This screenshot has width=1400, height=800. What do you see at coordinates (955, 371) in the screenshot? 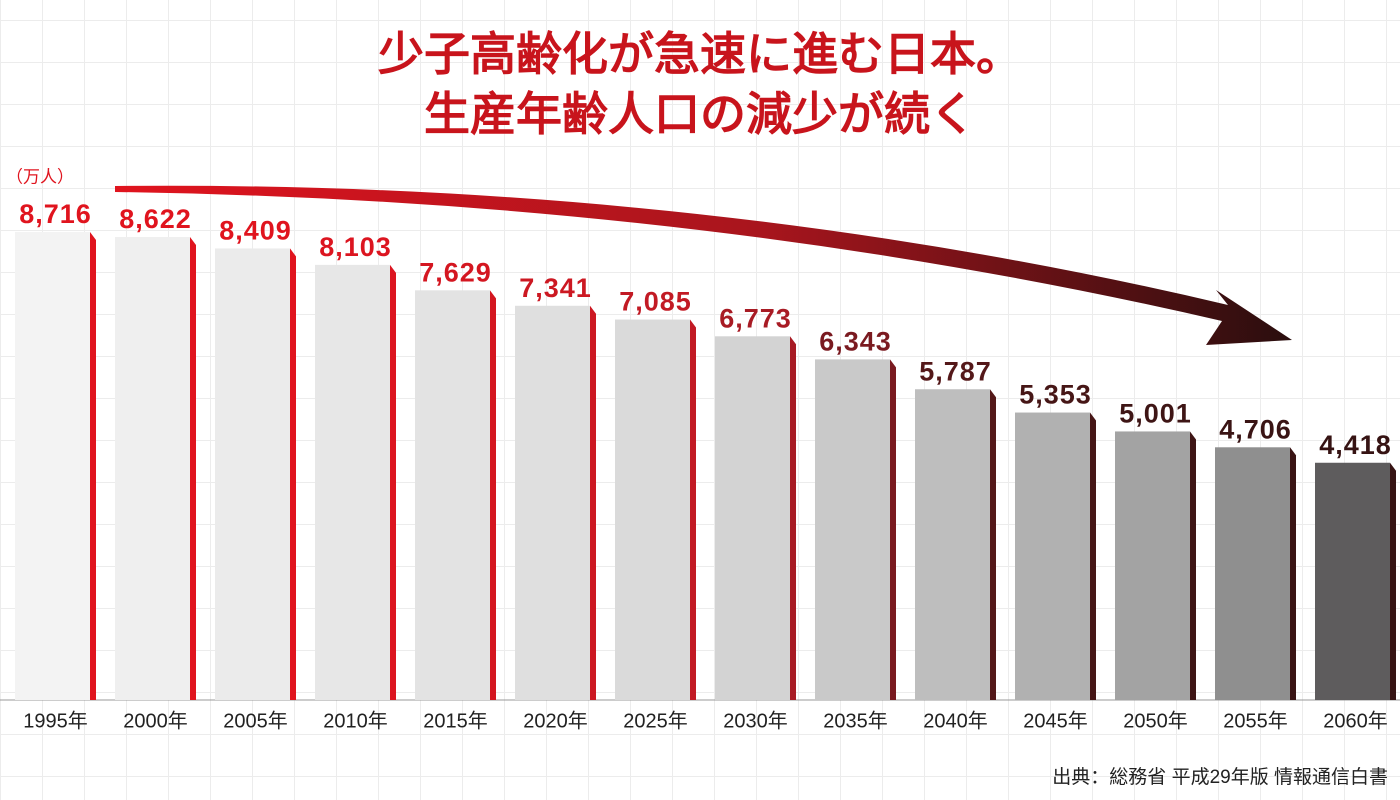
I see `value-label: 5,787` at bounding box center [955, 371].